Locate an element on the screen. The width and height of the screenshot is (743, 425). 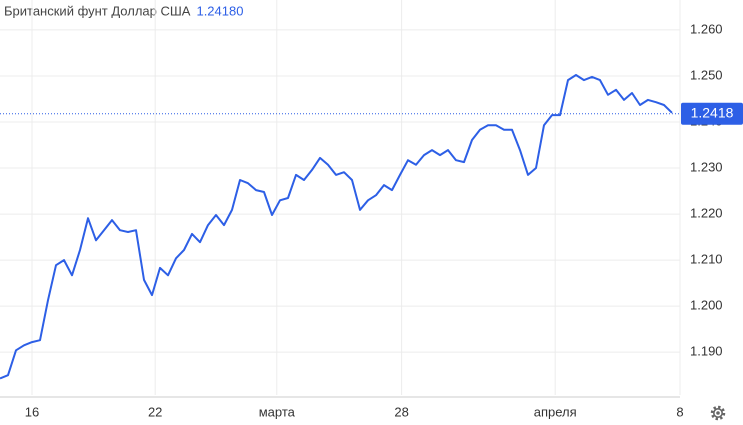
x-tick-label: 22 is located at coordinates (155, 411).